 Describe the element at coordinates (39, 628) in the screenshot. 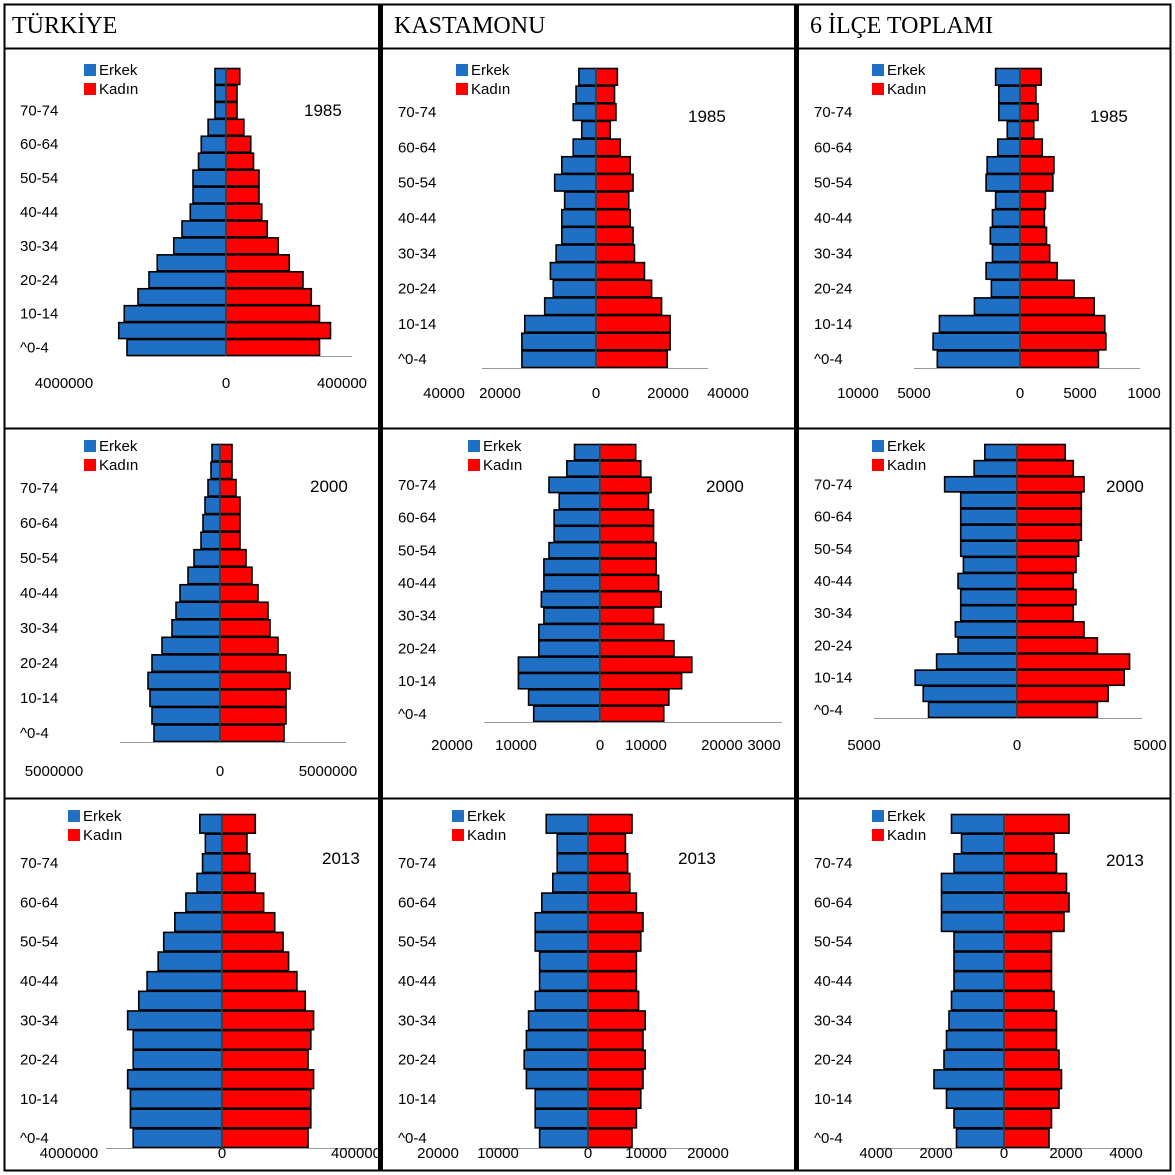

I see `y-tick-label: 30-34` at that location.